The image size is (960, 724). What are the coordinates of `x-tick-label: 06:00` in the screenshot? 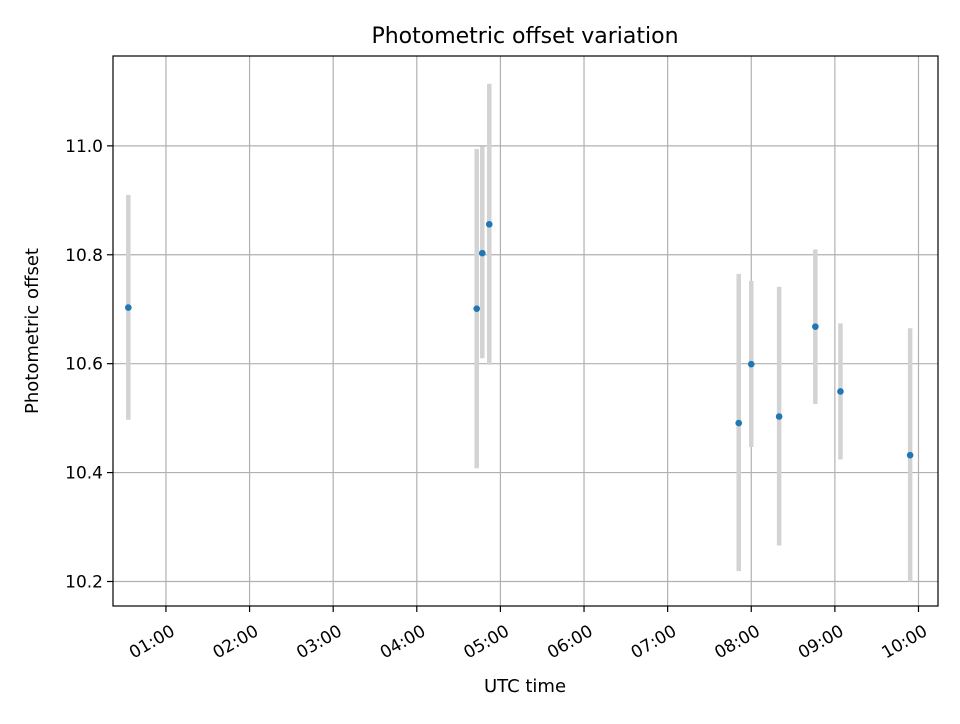 It's located at (570, 642).